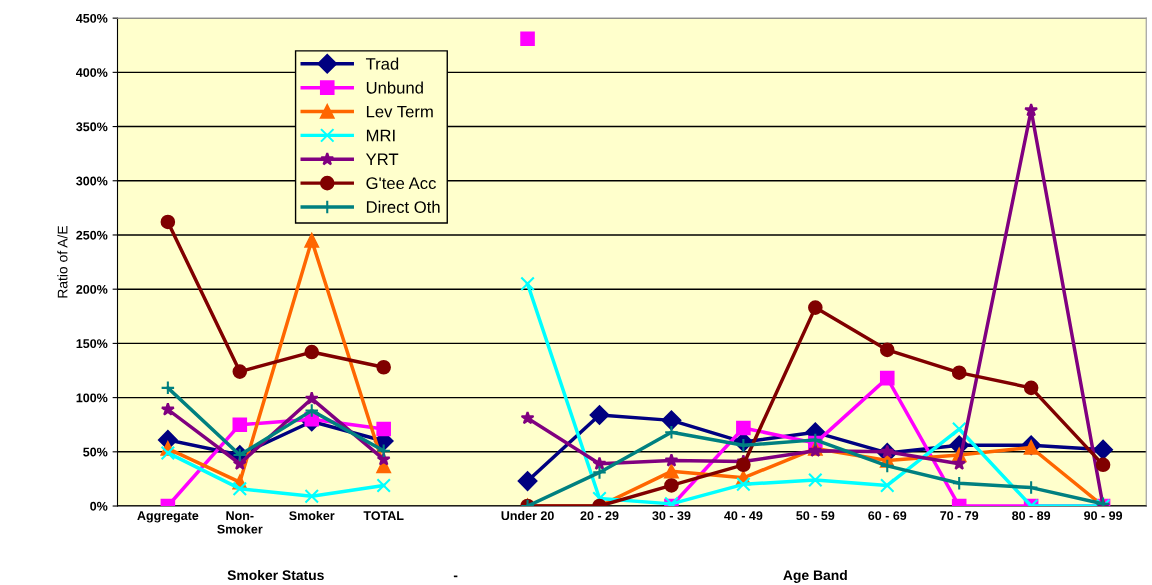 This screenshot has width=1152, height=585. Describe the element at coordinates (815, 576) in the screenshot. I see `text: Age Band` at that location.